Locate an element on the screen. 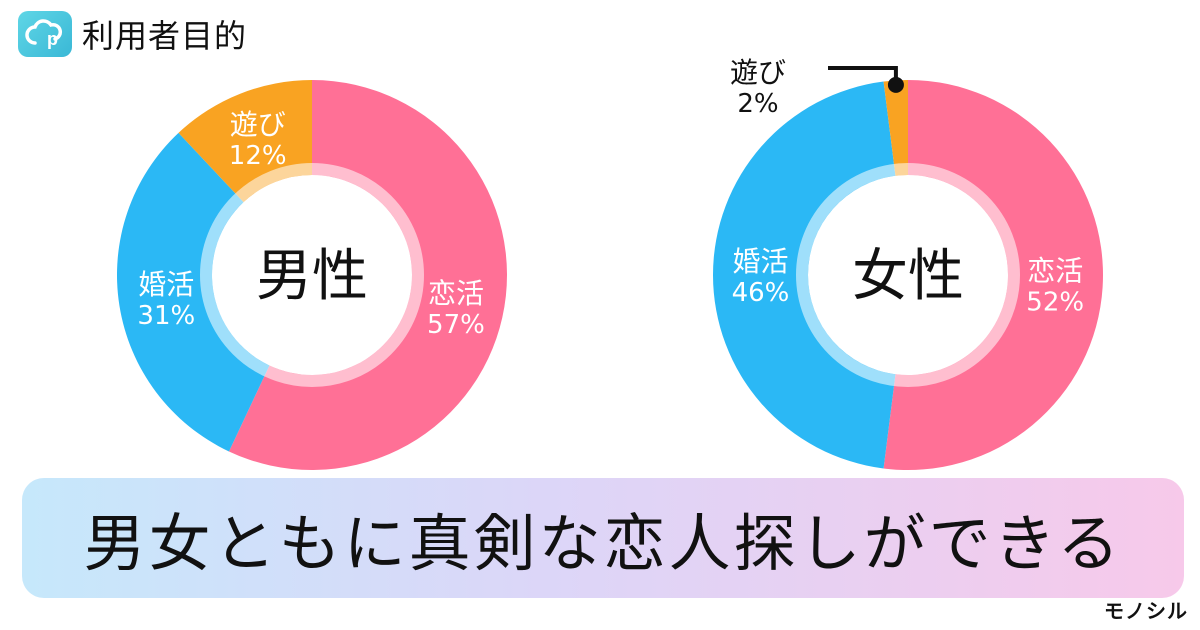  banner-text: 男女ともに真剣な恋人探しができる is located at coordinates (603, 543).